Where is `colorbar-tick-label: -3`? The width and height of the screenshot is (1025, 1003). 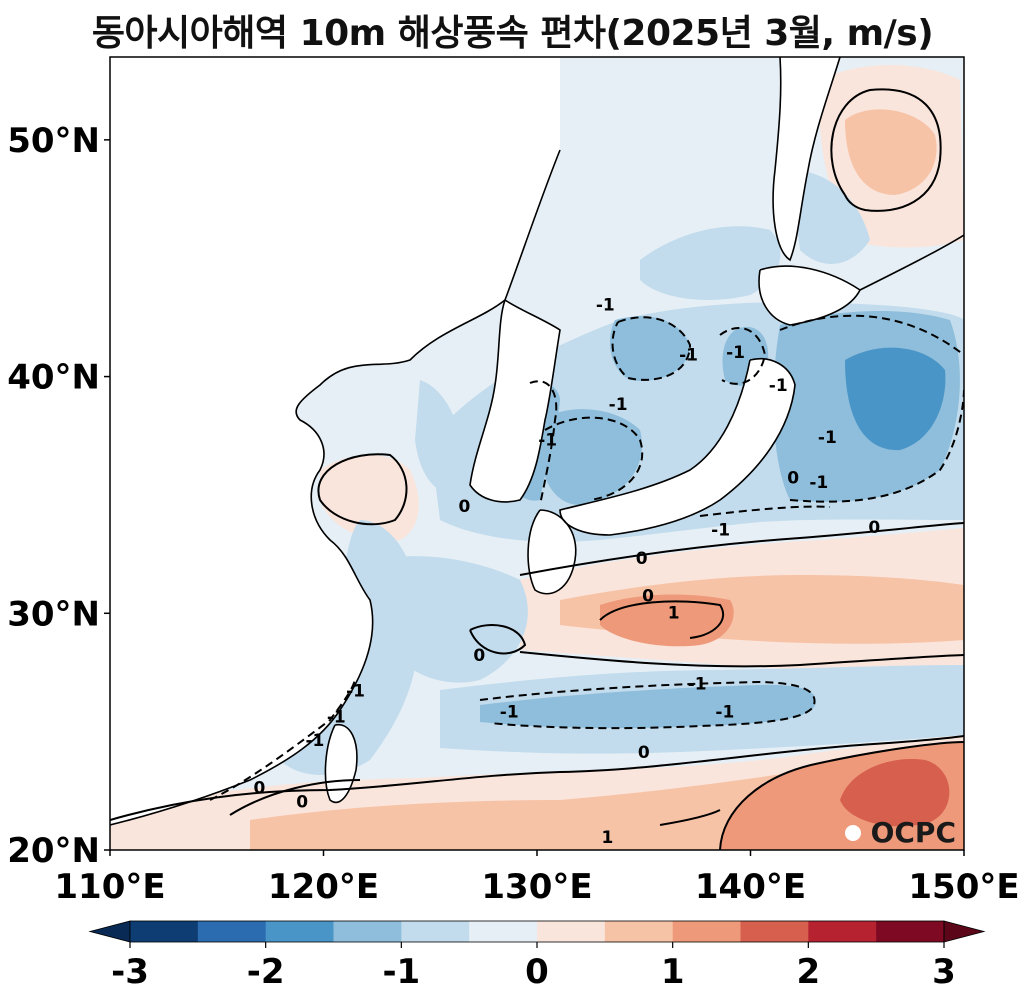 colorbar-tick-label: -3 is located at coordinates (130, 972).